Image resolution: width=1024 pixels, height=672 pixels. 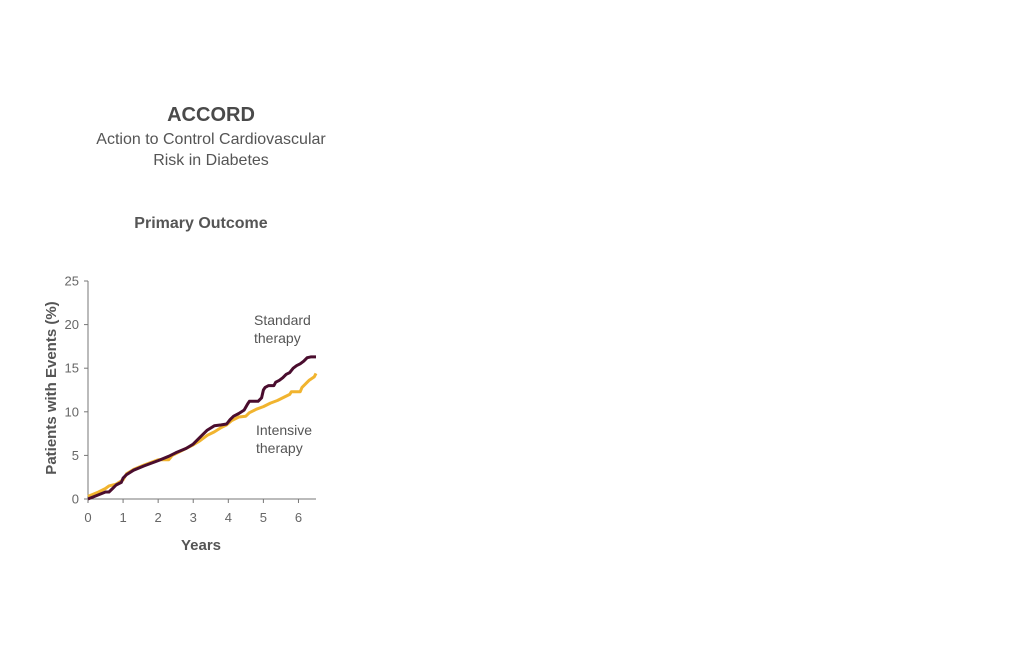 I want to click on x-tick-label: 3, so click(x=193, y=517).